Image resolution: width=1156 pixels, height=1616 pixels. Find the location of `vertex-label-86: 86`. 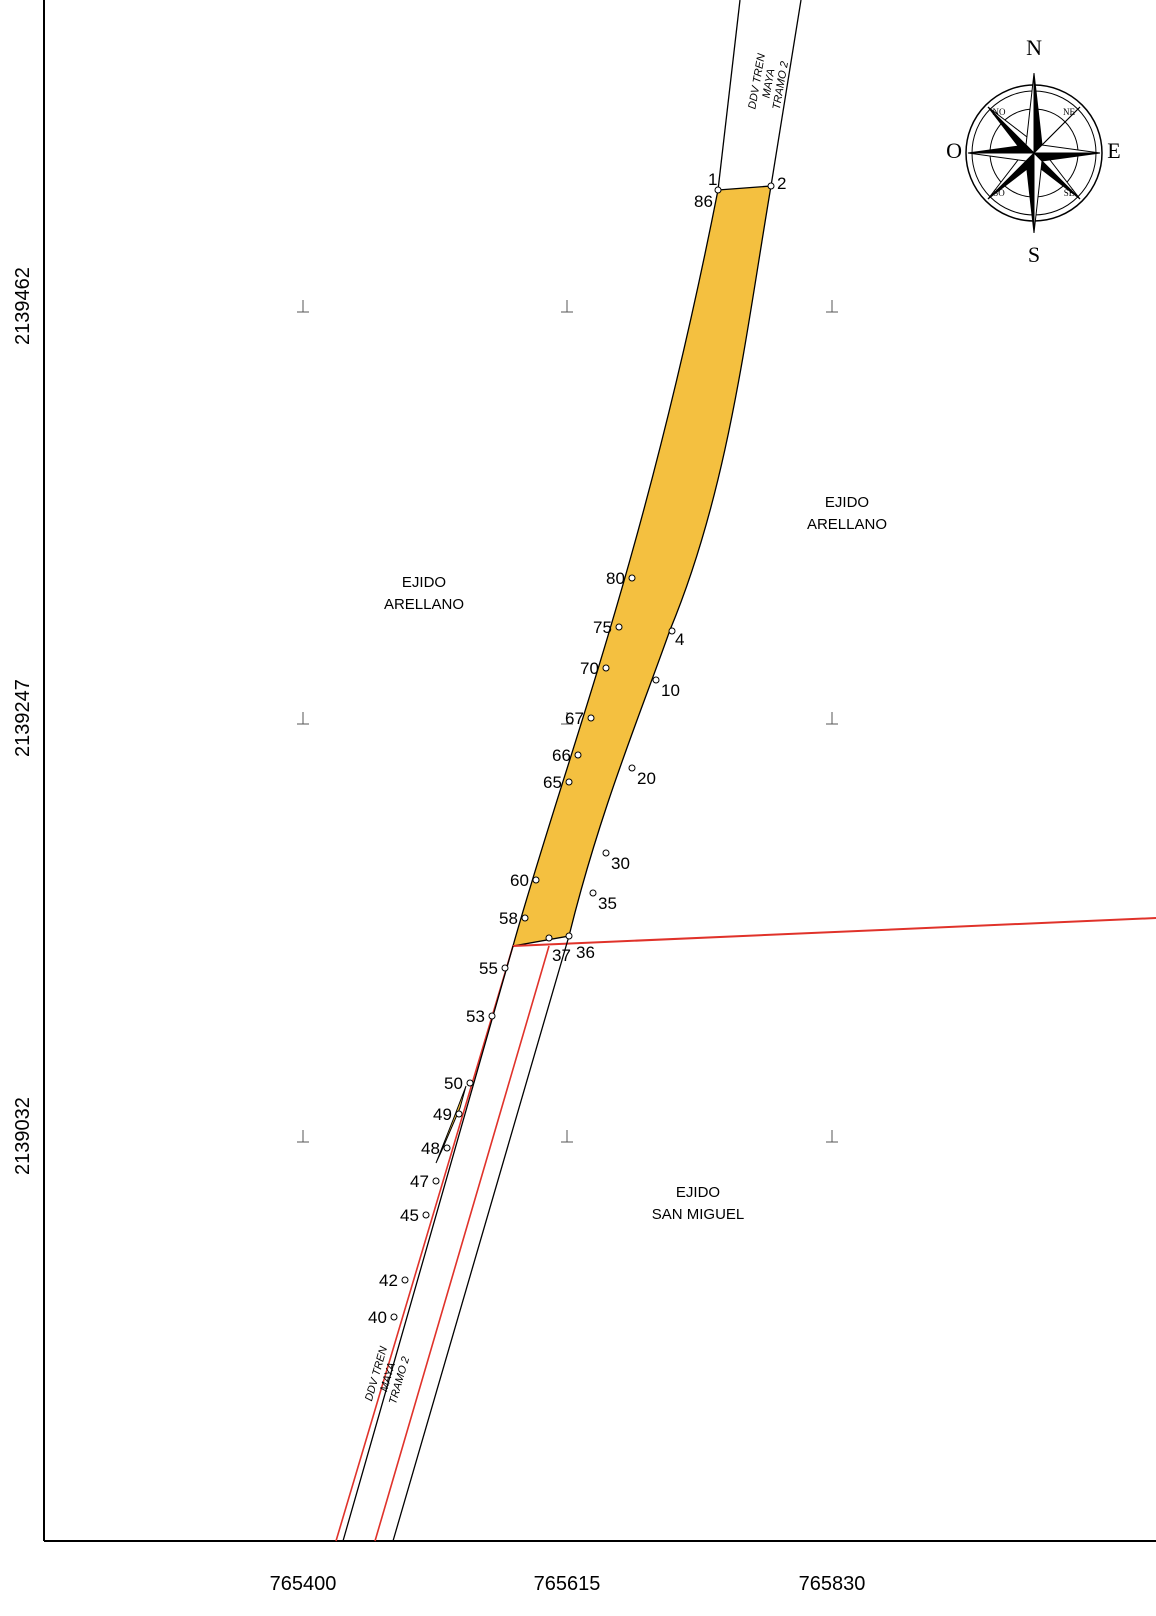

vertex-label-86: 86 is located at coordinates (703, 201).